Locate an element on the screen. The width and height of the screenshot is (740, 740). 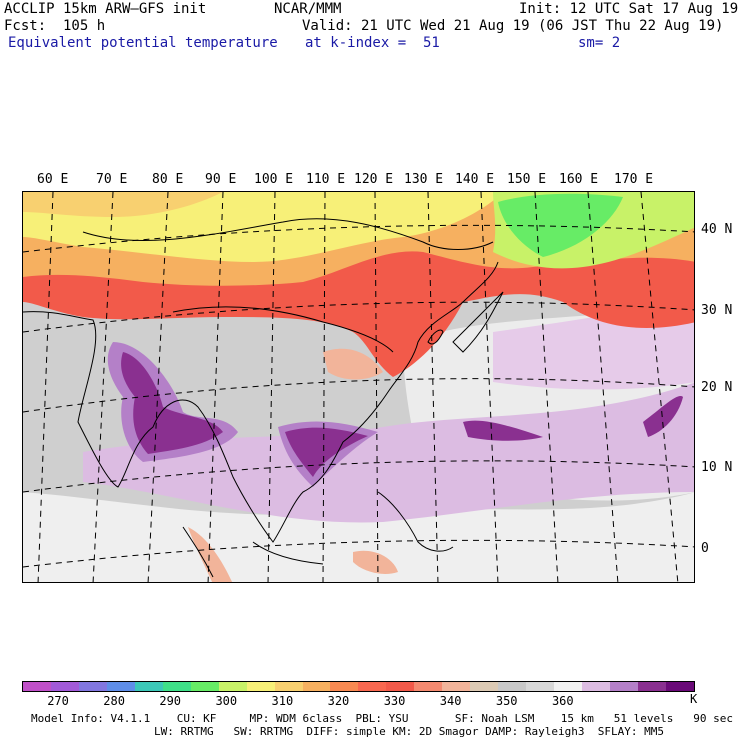
lon-label: 90 E is located at coordinates (221, 179).